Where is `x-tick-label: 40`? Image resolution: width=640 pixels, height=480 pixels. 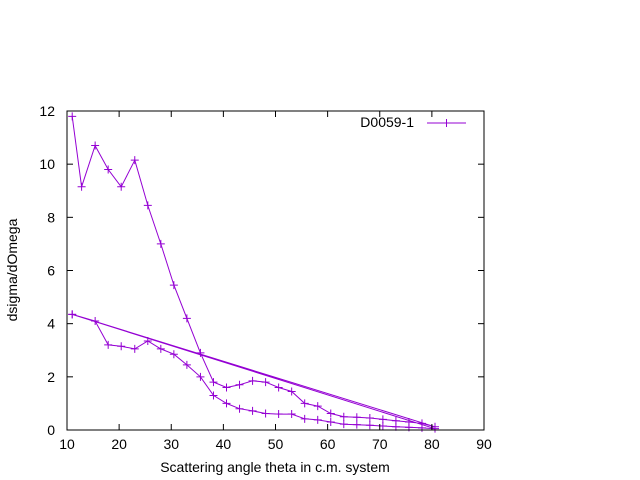 x-tick-label: 40 is located at coordinates (224, 444).